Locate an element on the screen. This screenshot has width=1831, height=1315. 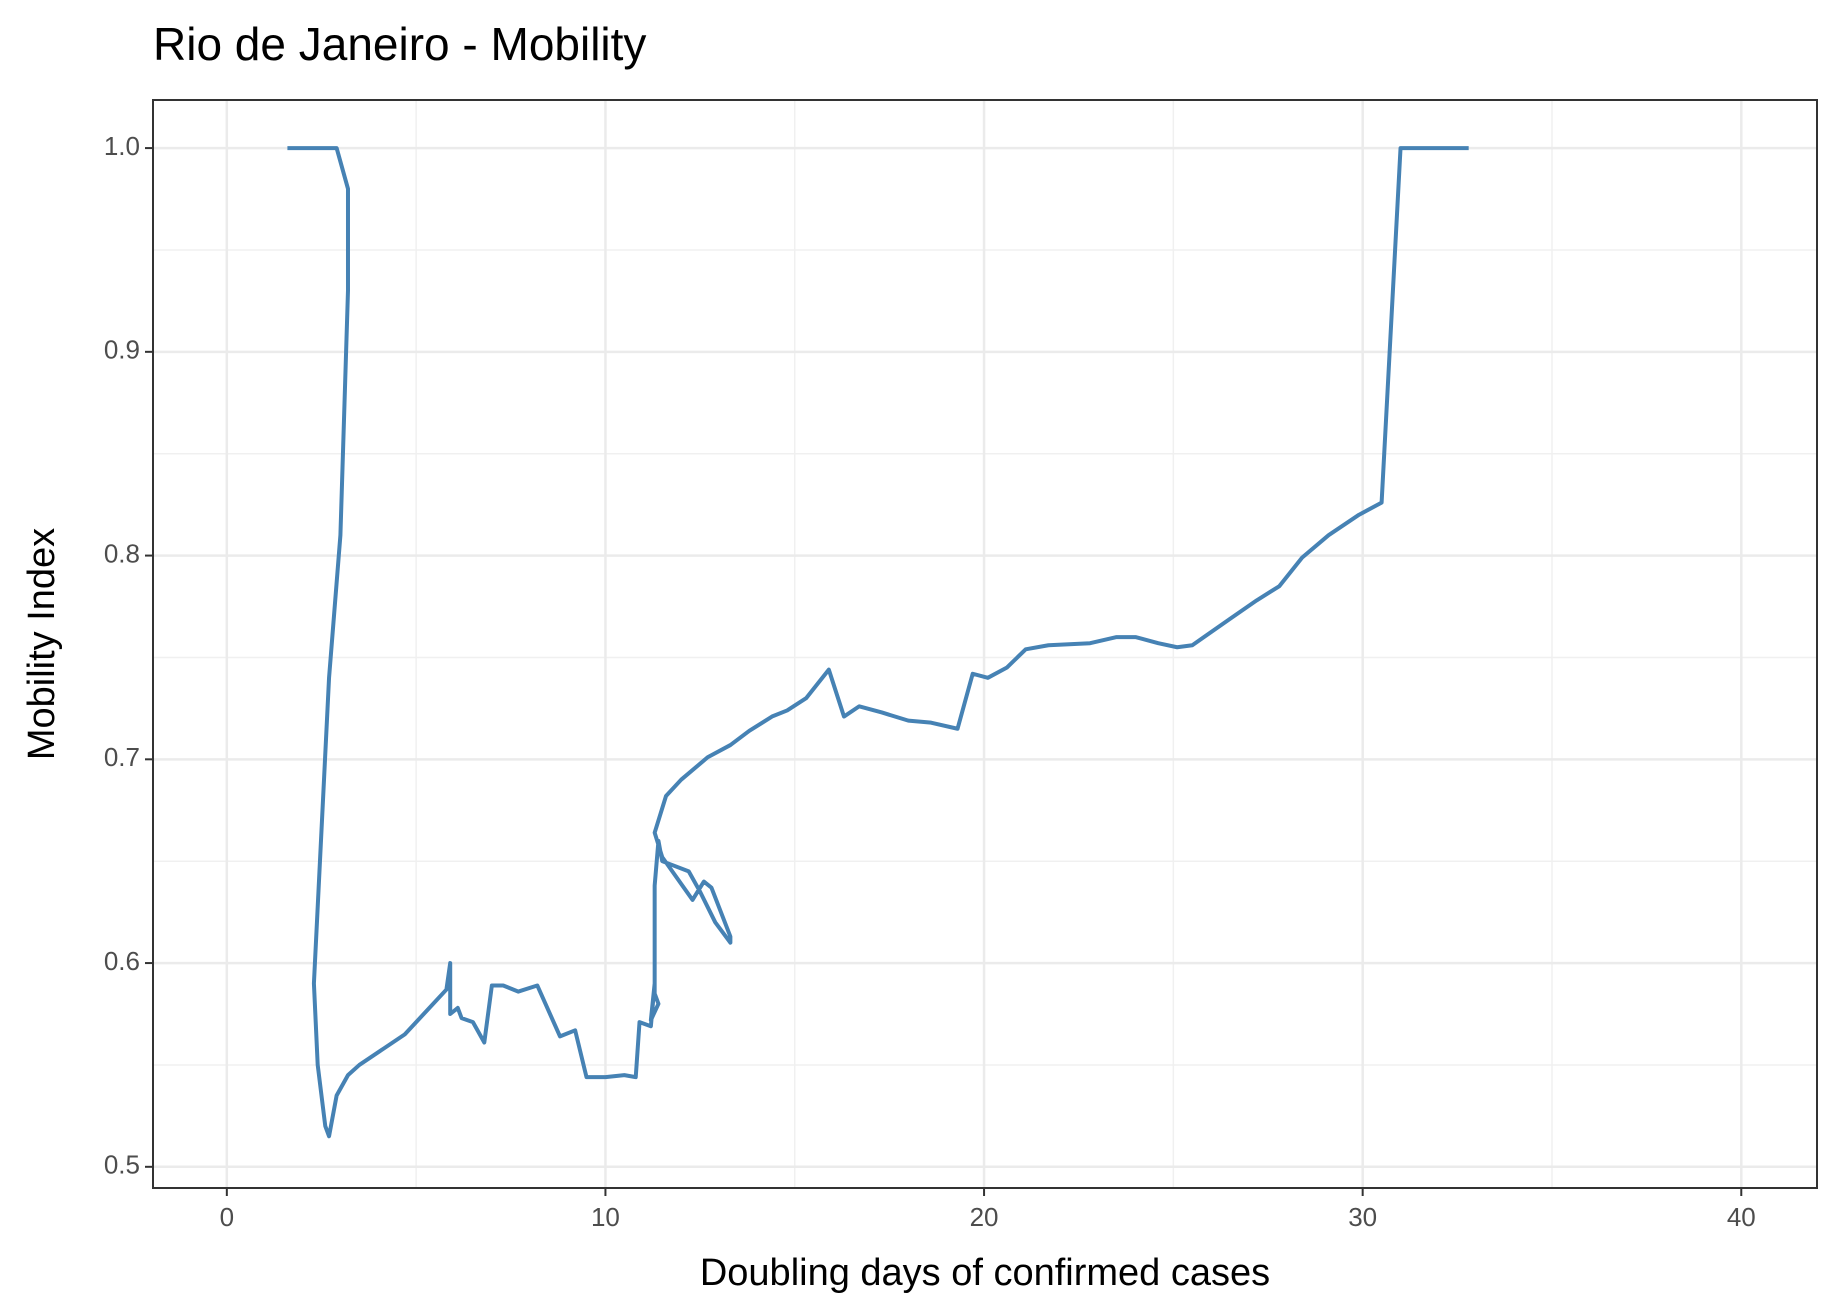
y-axis-title: Mobility Index is located at coordinates (42, 644).